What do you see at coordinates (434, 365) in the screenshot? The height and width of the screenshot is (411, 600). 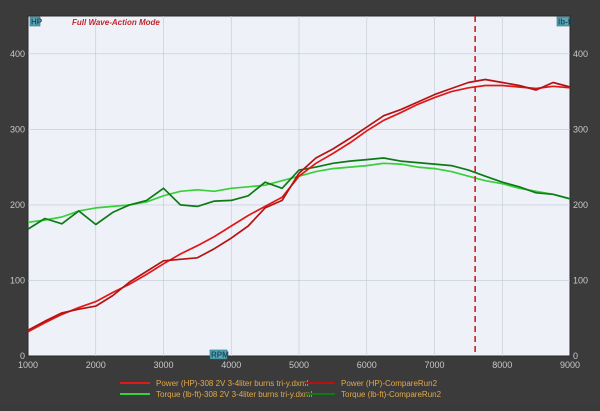 I see `x-tick-label: 7000` at bounding box center [434, 365].